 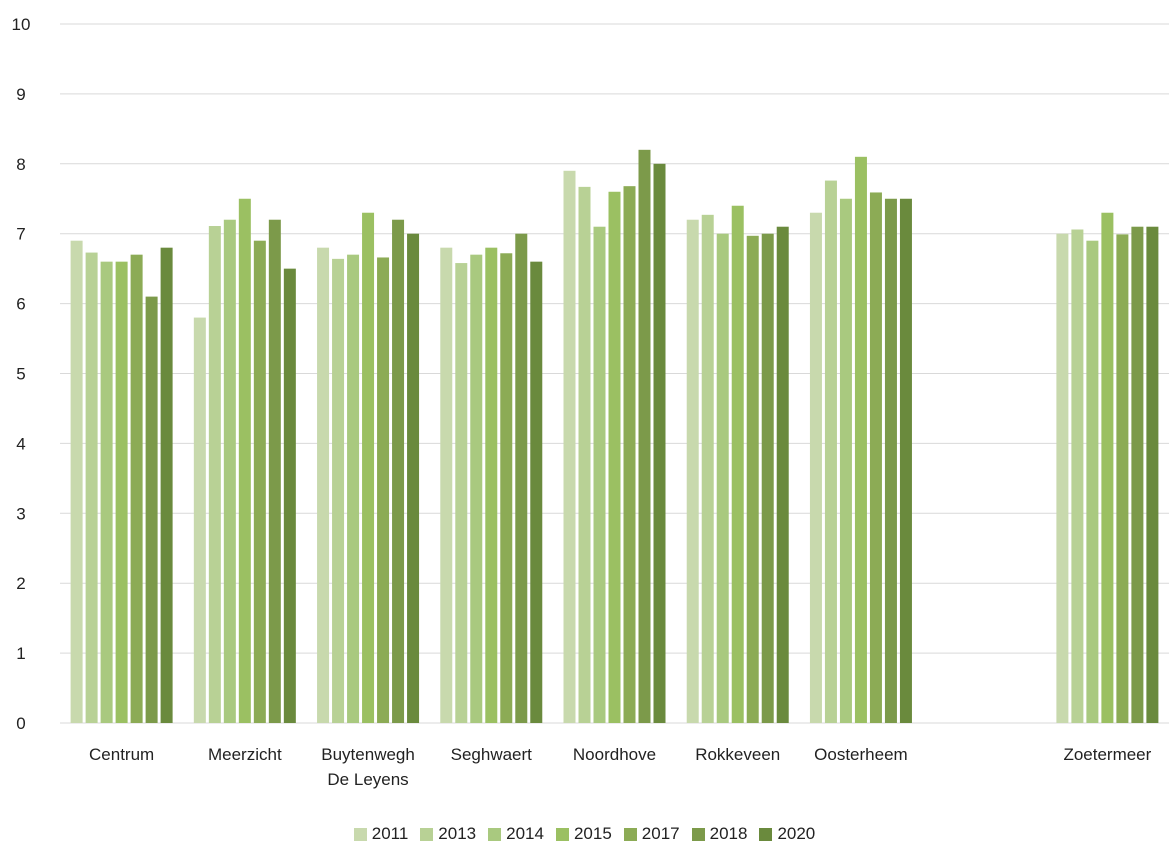 I want to click on y-tick-label: 1, so click(x=20, y=653).